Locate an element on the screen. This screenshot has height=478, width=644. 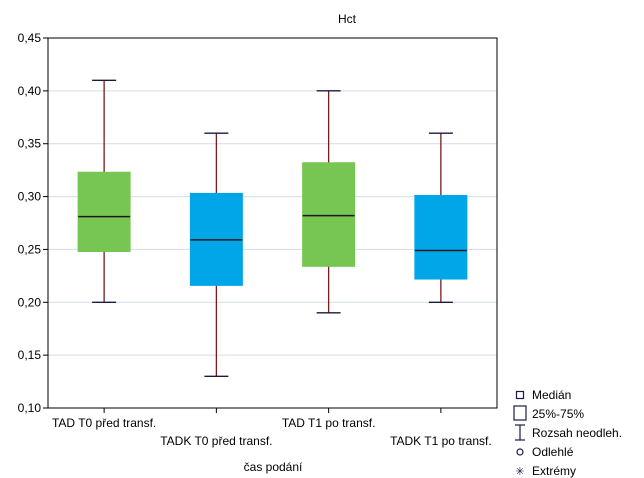
chart-title: Hct is located at coordinates (347, 19).